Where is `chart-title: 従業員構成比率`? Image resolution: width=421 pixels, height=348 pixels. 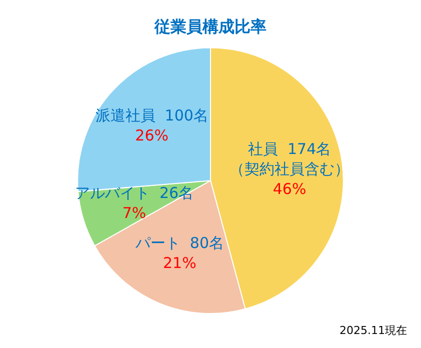 chart-title: 従業員構成比率 is located at coordinates (210, 26).